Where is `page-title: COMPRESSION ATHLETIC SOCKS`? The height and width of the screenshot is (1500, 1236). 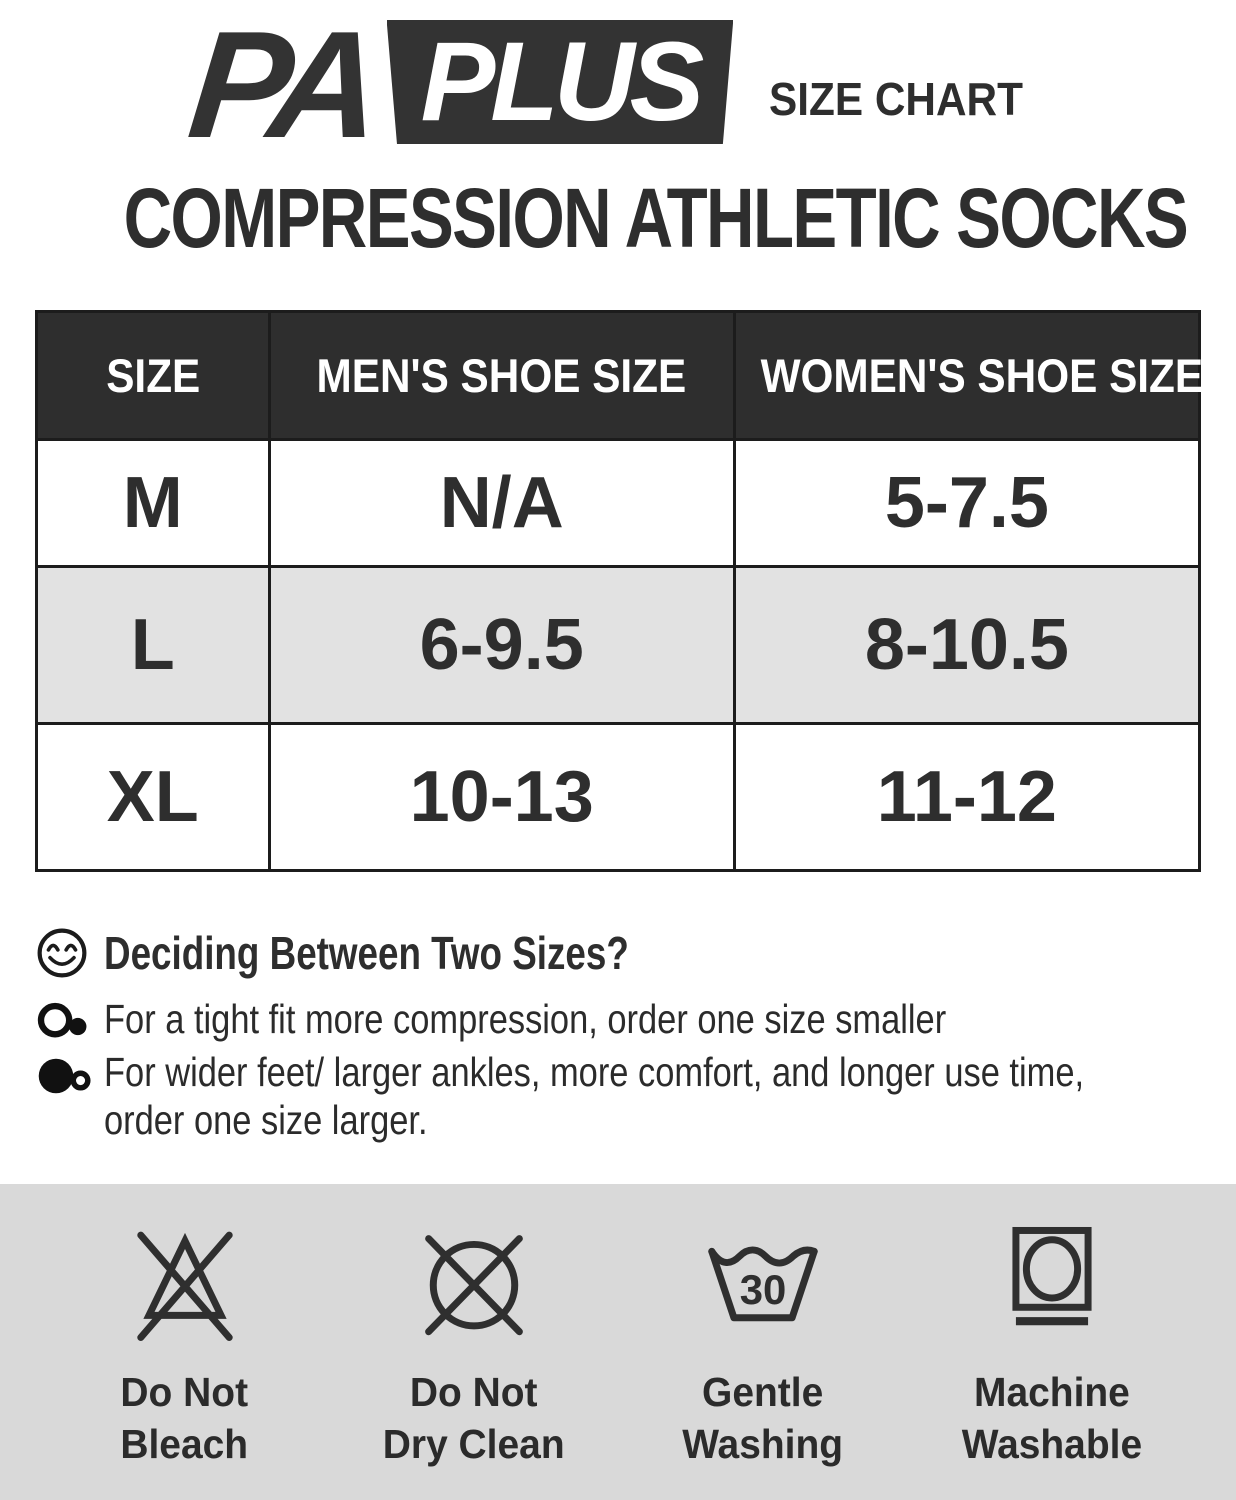 page-title: COMPRESSION ATHLETIC SOCKS is located at coordinates (656, 218).